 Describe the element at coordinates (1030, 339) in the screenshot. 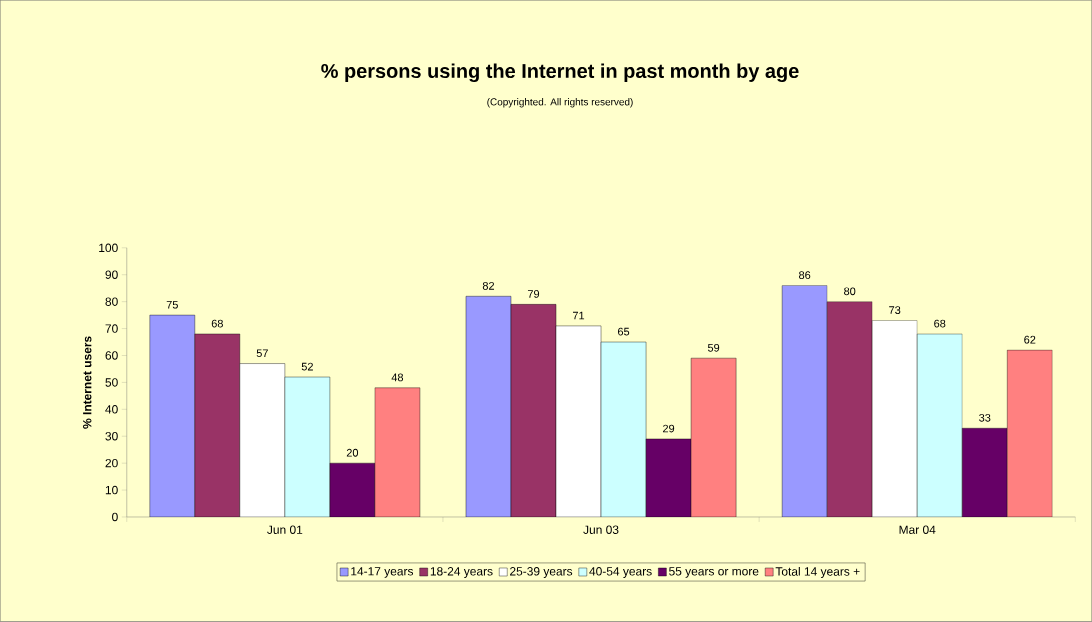

I see `data-label: 62` at that location.